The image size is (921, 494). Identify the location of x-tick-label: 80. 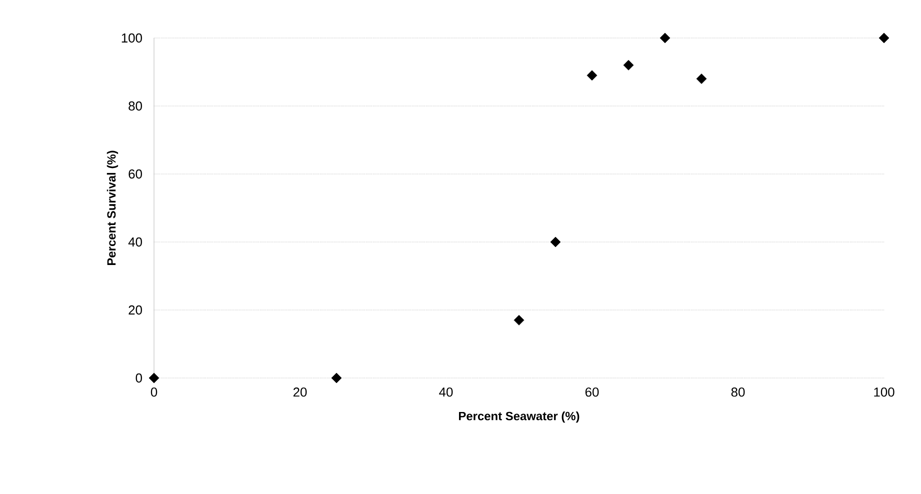
(738, 392).